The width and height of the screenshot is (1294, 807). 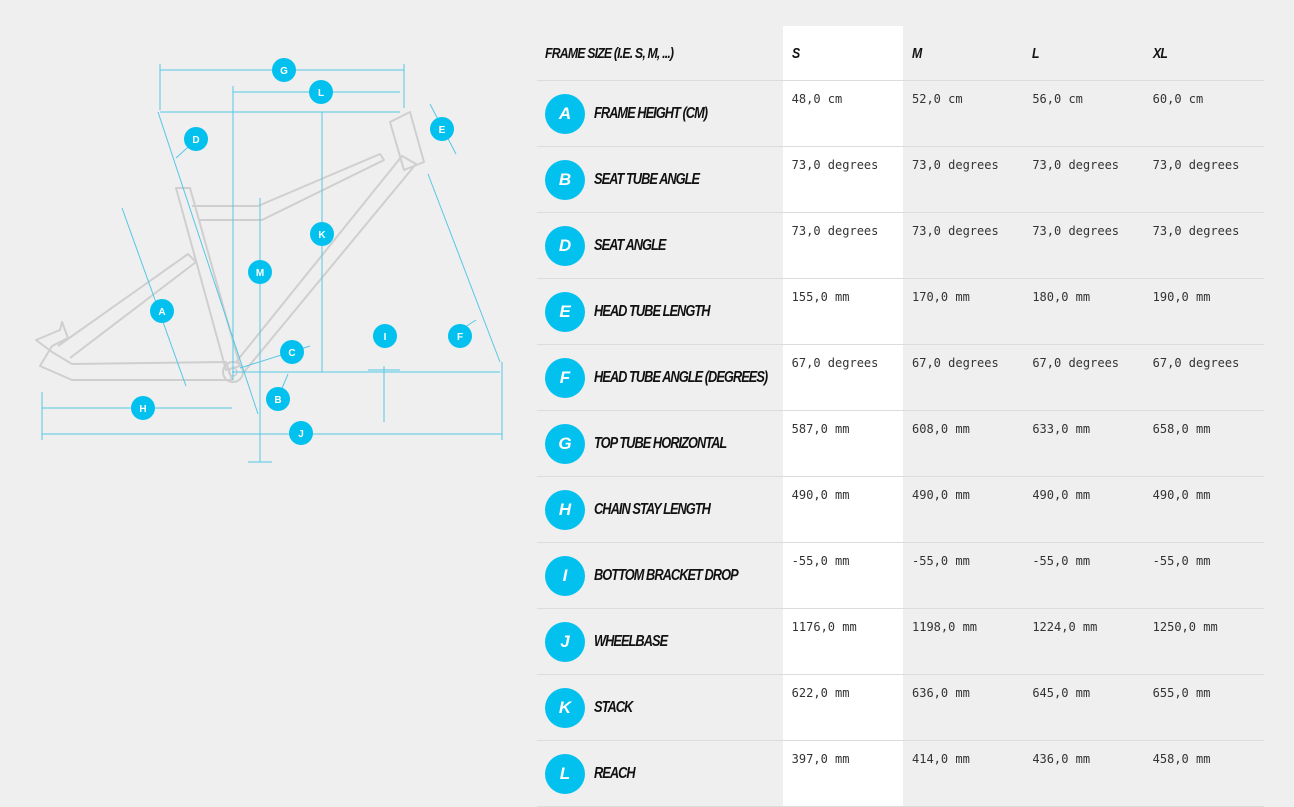 What do you see at coordinates (565, 575) in the screenshot?
I see `measurement-code-badge: I` at bounding box center [565, 575].